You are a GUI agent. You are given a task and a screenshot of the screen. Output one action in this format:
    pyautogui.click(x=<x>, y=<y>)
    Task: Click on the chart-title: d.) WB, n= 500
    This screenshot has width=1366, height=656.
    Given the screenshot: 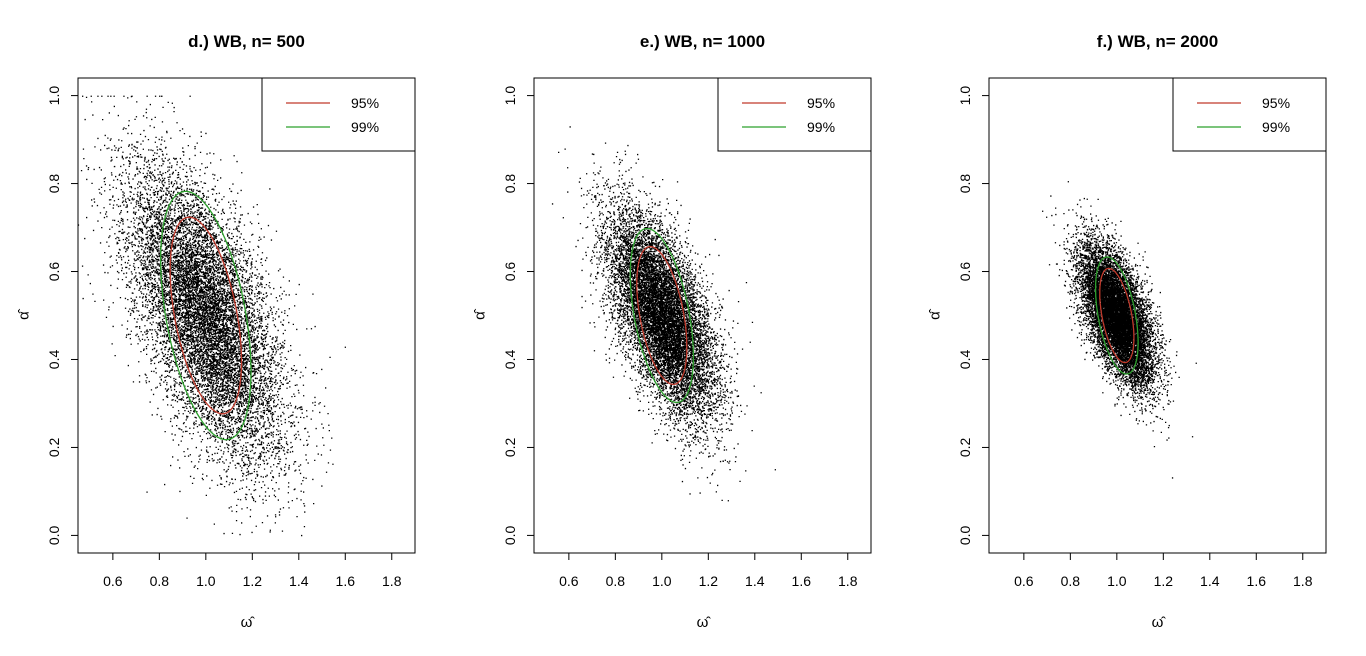 What is the action you would take?
    pyautogui.click(x=246, y=41)
    